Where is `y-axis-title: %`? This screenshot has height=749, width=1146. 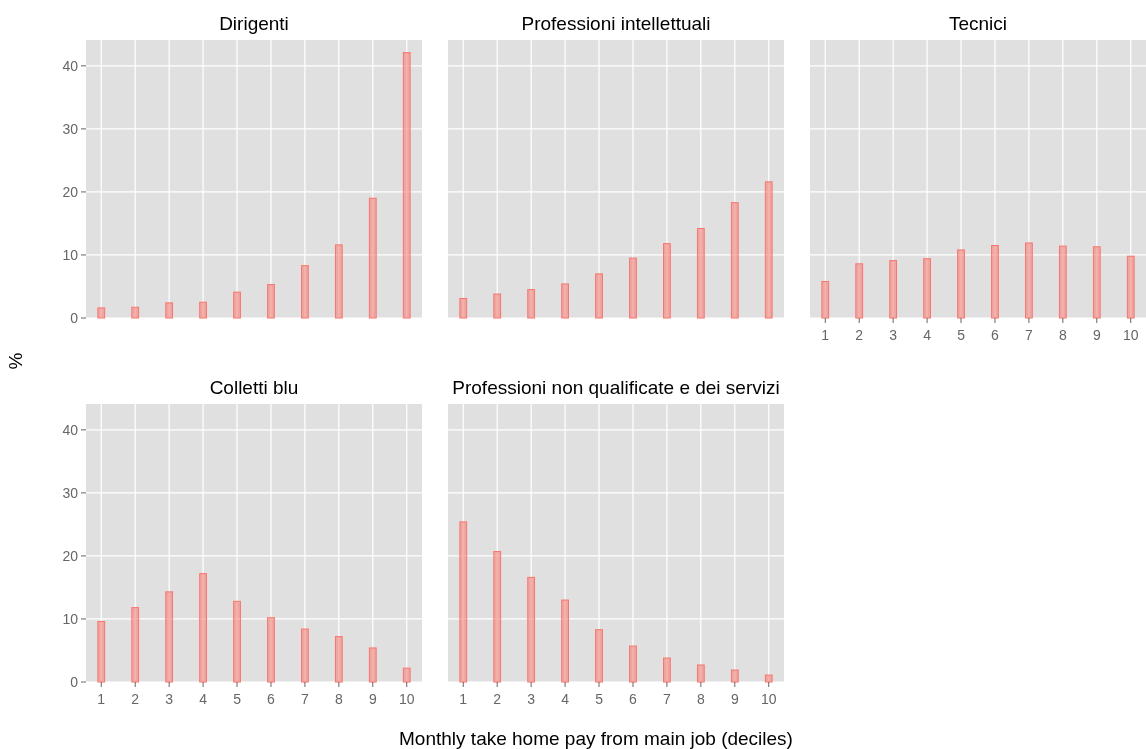 y-axis-title: % is located at coordinates (15, 361).